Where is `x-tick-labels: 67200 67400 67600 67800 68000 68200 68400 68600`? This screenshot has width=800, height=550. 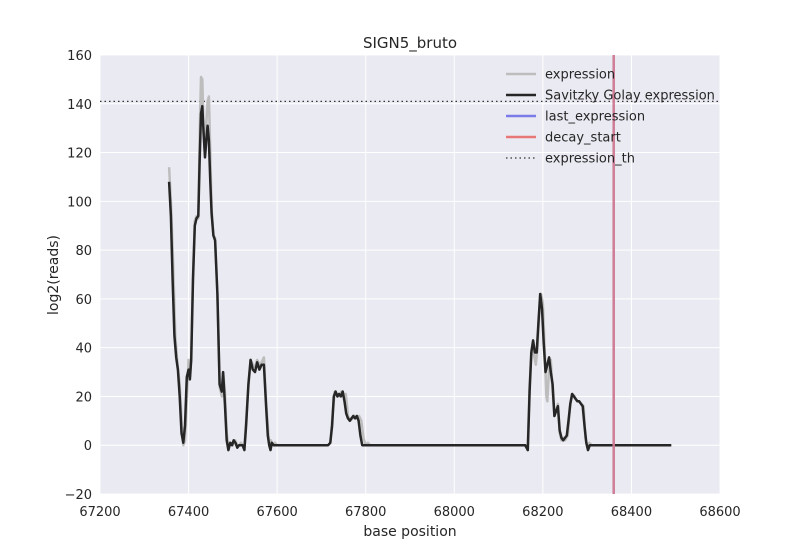 x-tick-labels: 67200 67400 67600 67800 68000 68200 68400 68600 is located at coordinates (409, 512).